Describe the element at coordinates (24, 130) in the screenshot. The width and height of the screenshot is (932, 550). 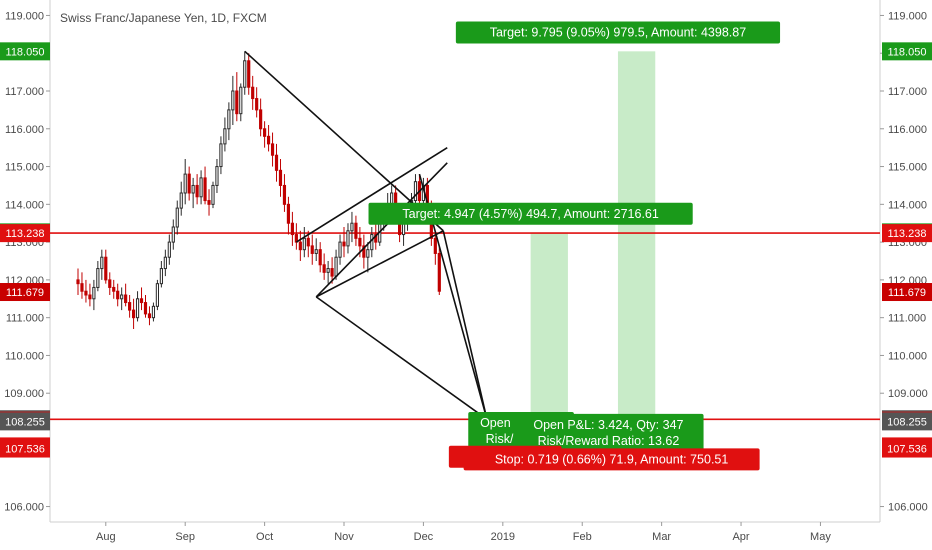
I see `y-tick-label-left: 116.000` at that location.